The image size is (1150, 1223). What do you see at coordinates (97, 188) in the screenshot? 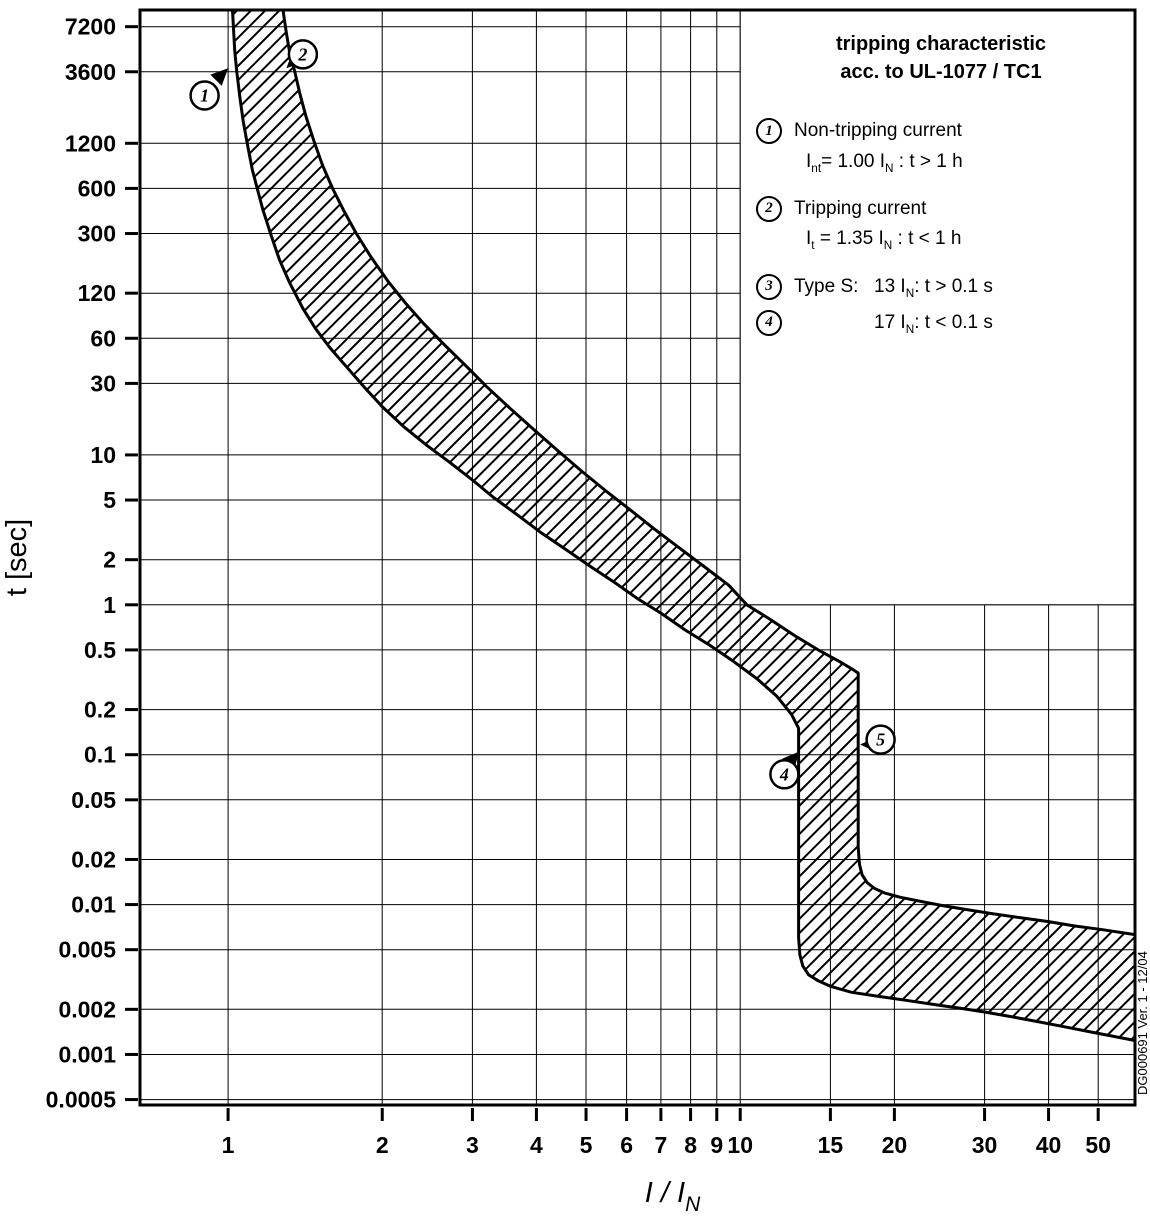
I see `y-tick-label: 600` at bounding box center [97, 188].